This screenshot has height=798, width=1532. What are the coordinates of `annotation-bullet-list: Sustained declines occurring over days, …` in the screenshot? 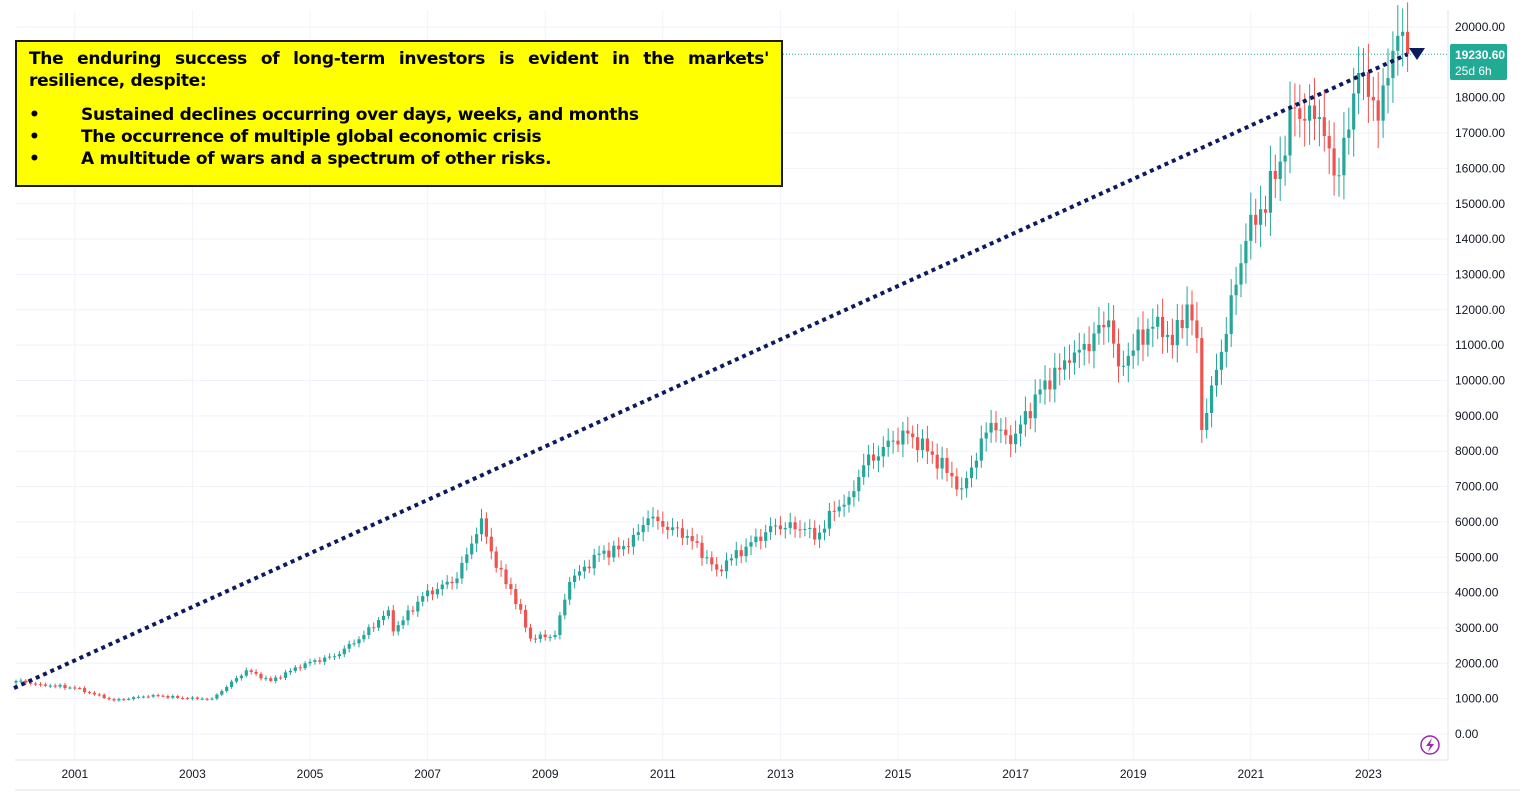 It's located at (399, 137).